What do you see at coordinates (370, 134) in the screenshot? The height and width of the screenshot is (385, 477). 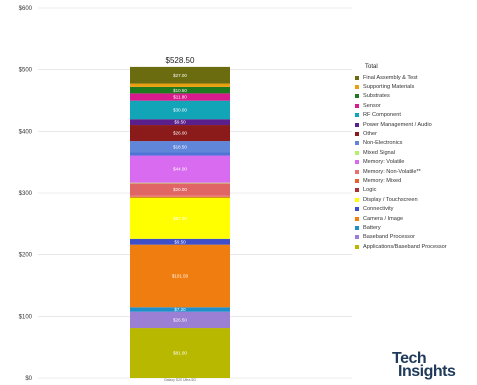 I see `legend-label: Other` at bounding box center [370, 134].